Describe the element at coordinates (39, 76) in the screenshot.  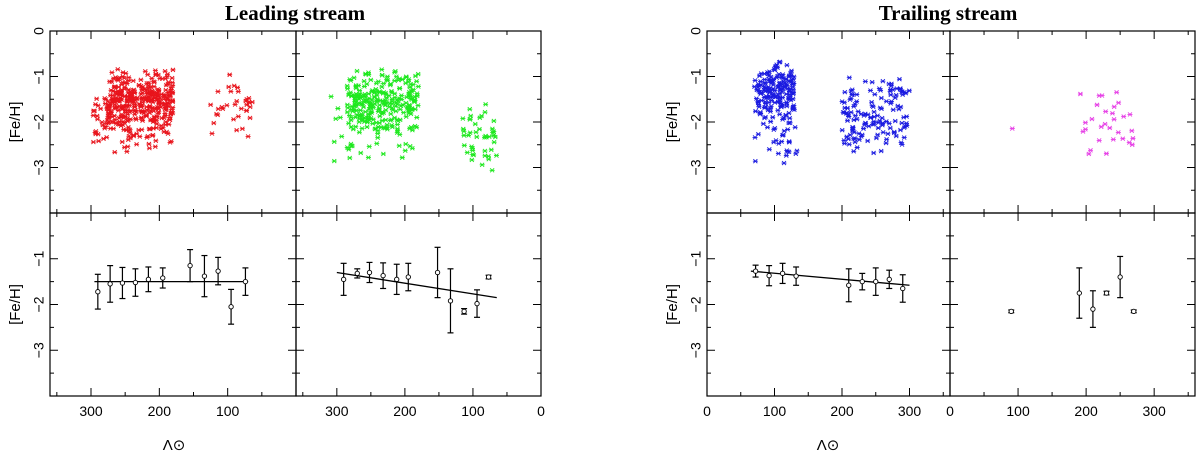
I see `y-tick-label: −1` at that location.